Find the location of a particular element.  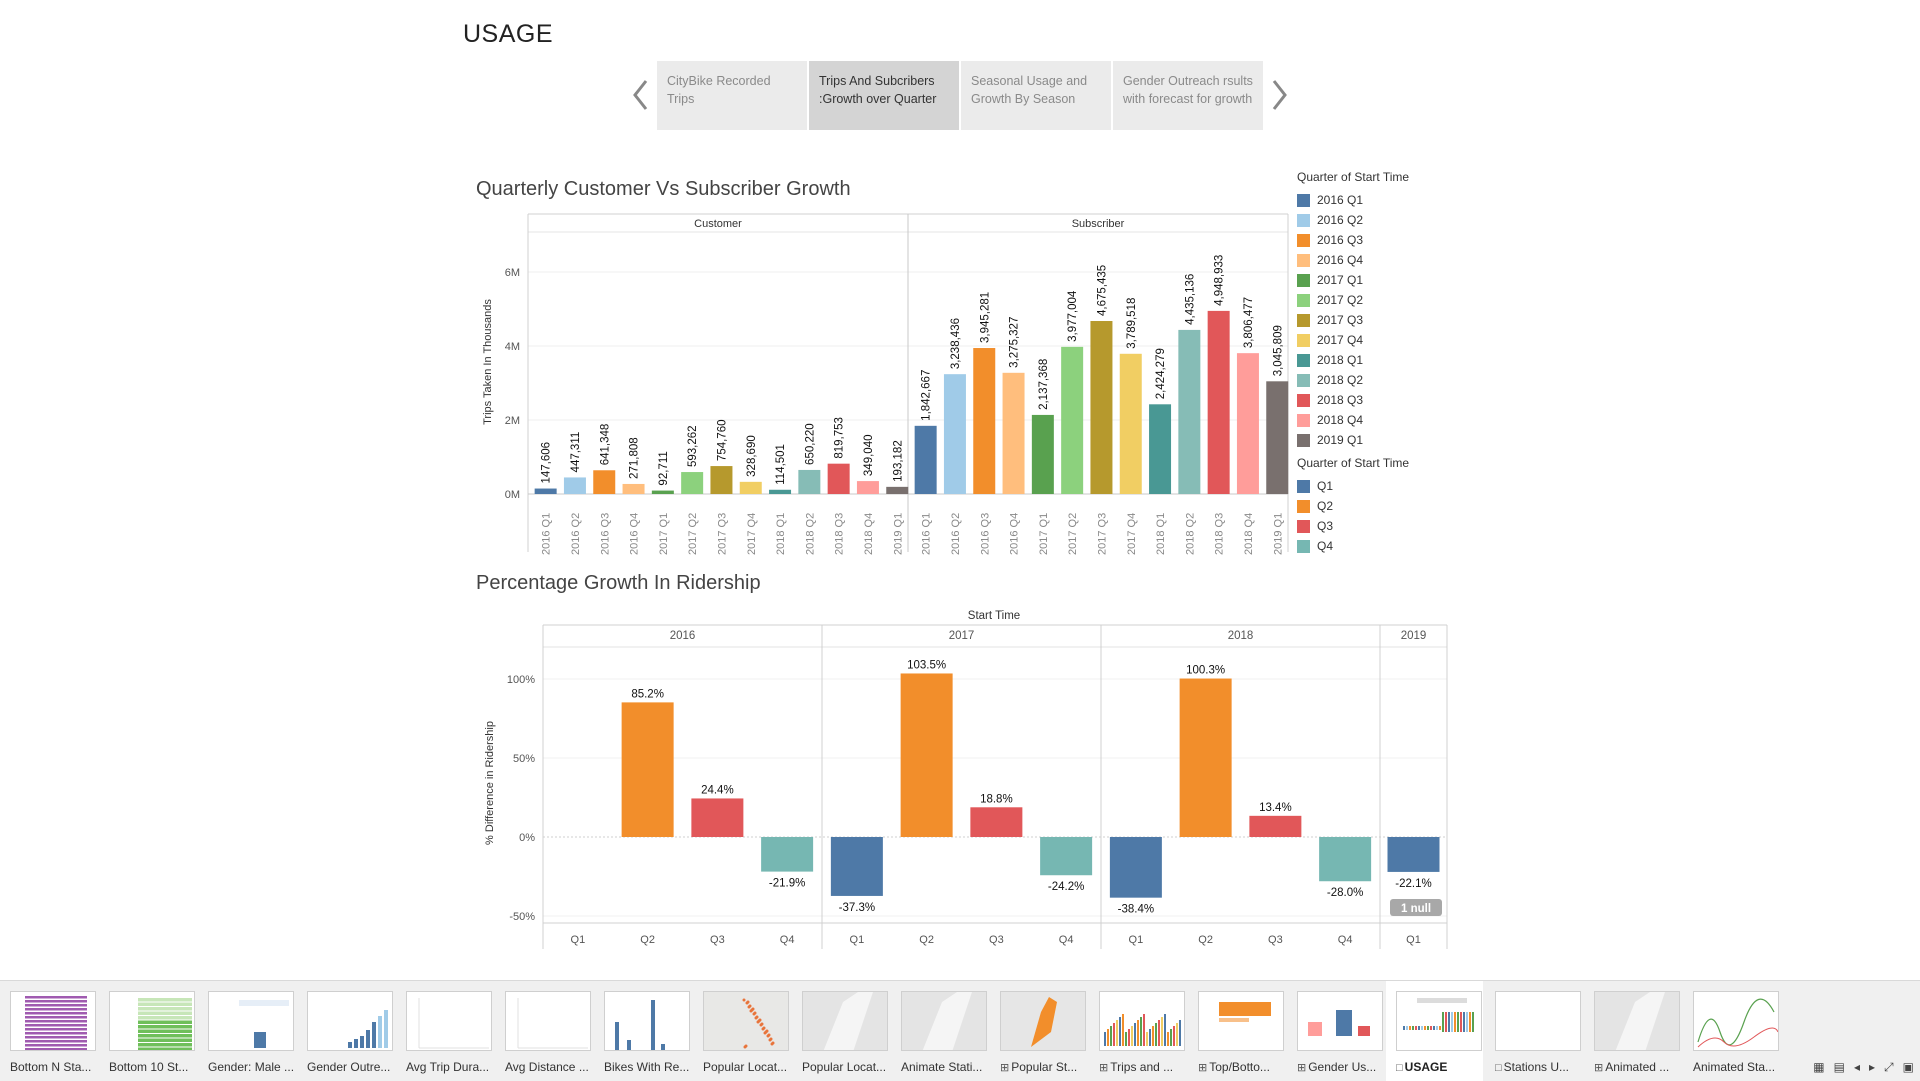

legend-item-year-quarter-10: 2018 Q3 is located at coordinates (1377, 400).